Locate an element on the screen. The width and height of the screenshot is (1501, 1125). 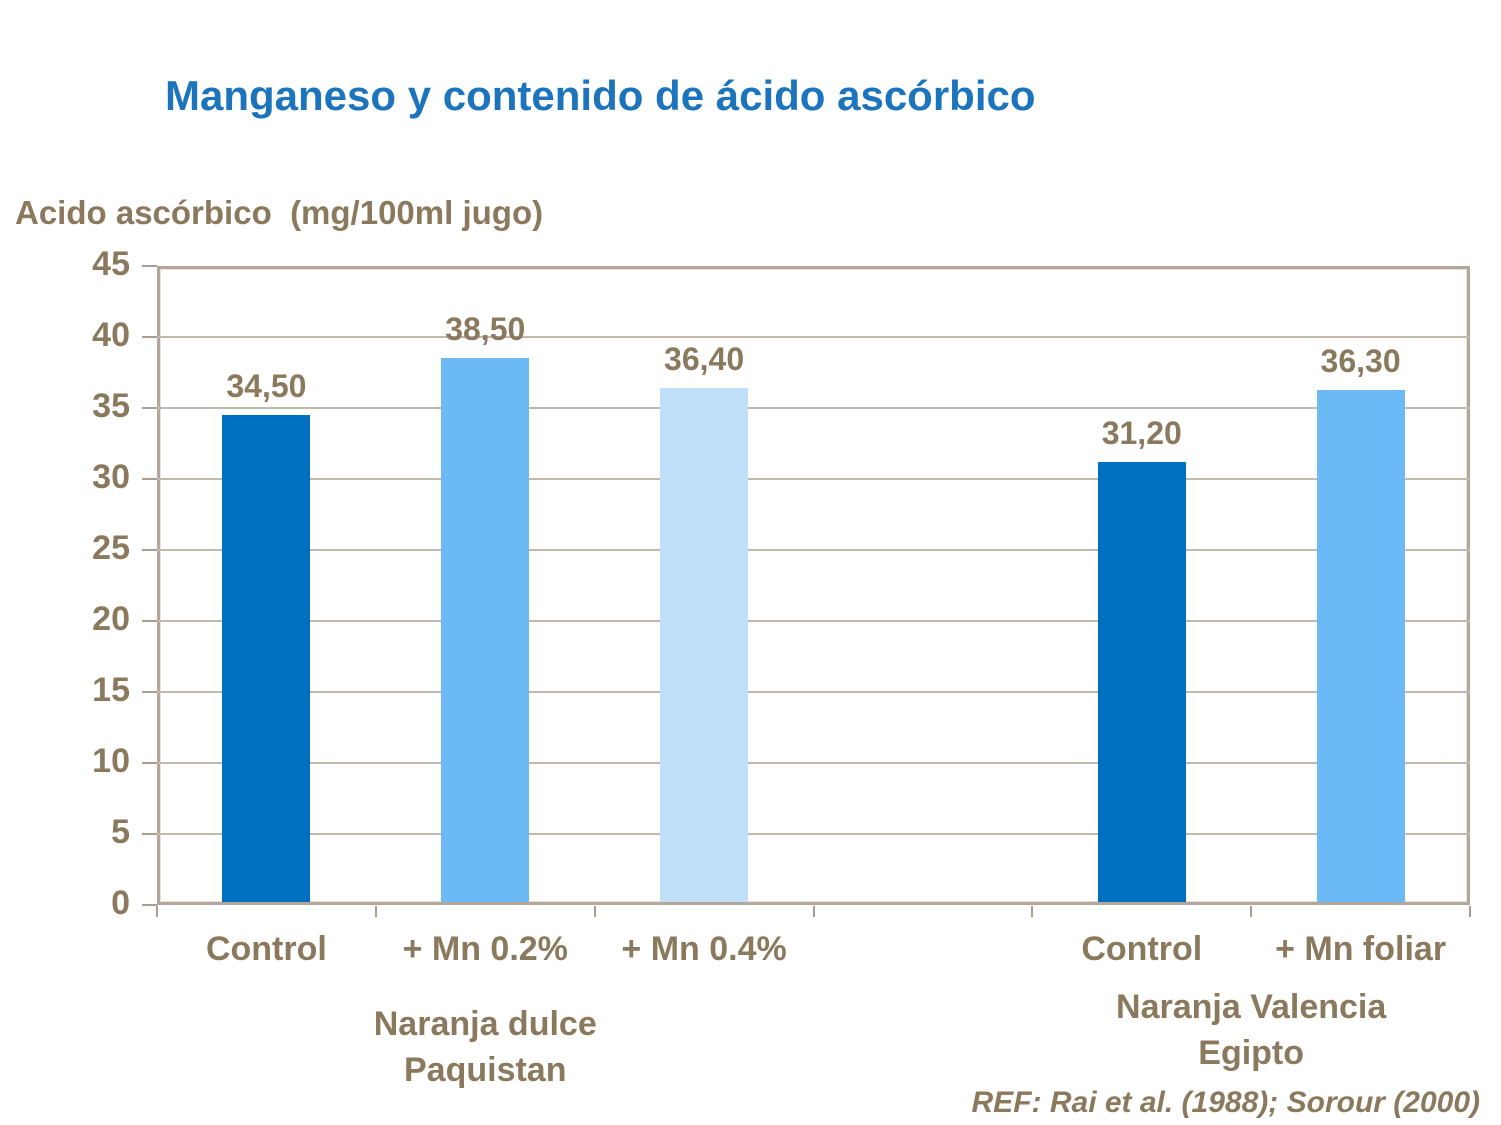
bar-value-label: 38,50 is located at coordinates (485, 329).